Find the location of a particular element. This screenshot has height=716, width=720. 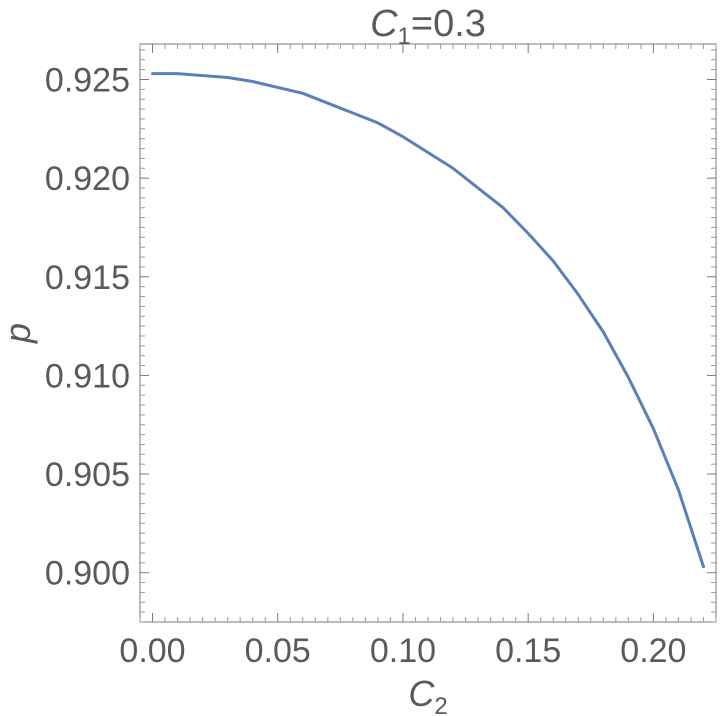

y-tick-label: 0.925 is located at coordinates (87, 81).